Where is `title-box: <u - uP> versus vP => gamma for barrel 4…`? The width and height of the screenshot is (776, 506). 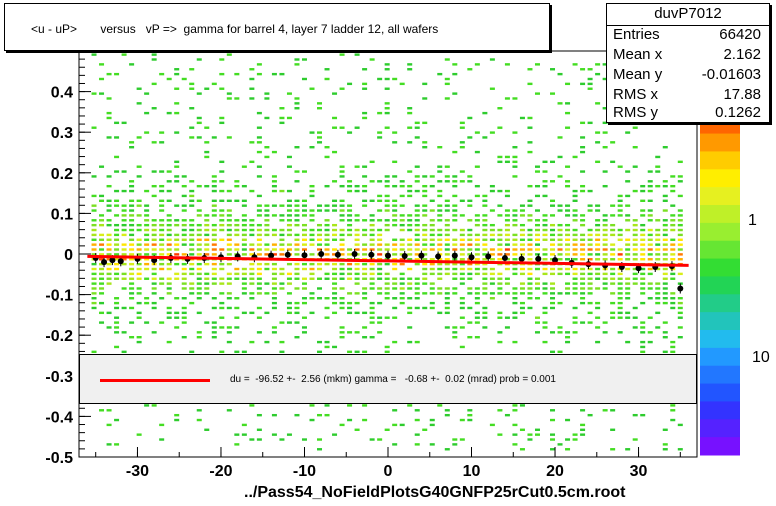
title-box: <u - uP> versus vP => gamma for barrel 4… is located at coordinates (277, 27).